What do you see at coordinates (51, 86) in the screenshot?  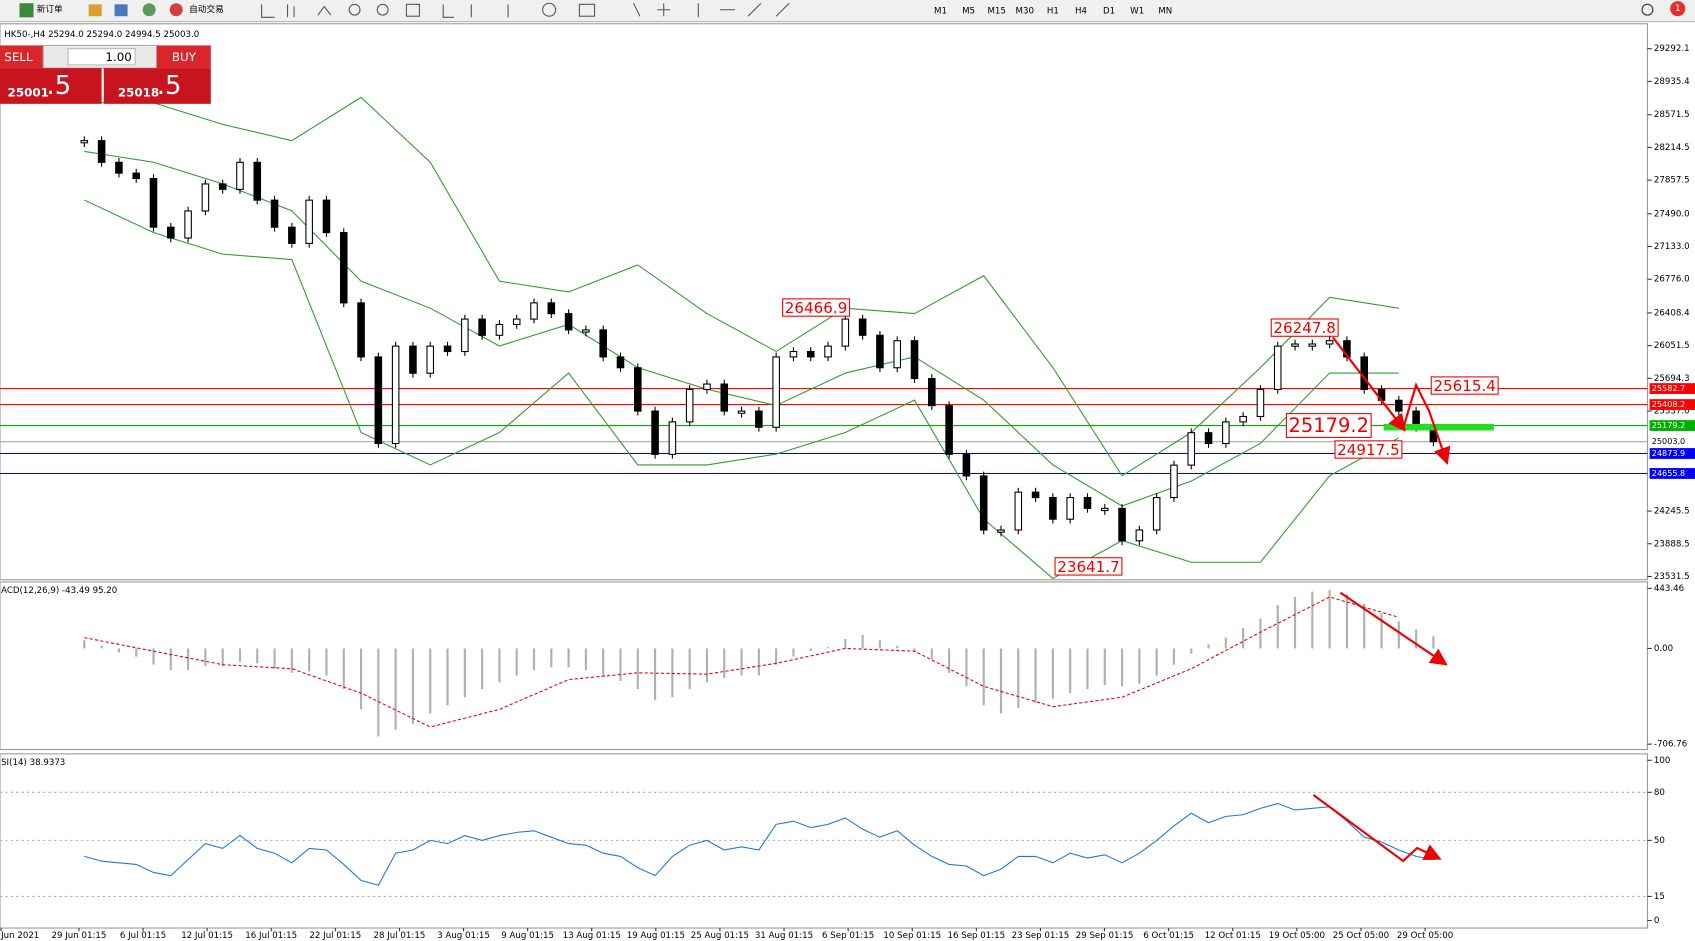 I see `bid-box` at bounding box center [51, 86].